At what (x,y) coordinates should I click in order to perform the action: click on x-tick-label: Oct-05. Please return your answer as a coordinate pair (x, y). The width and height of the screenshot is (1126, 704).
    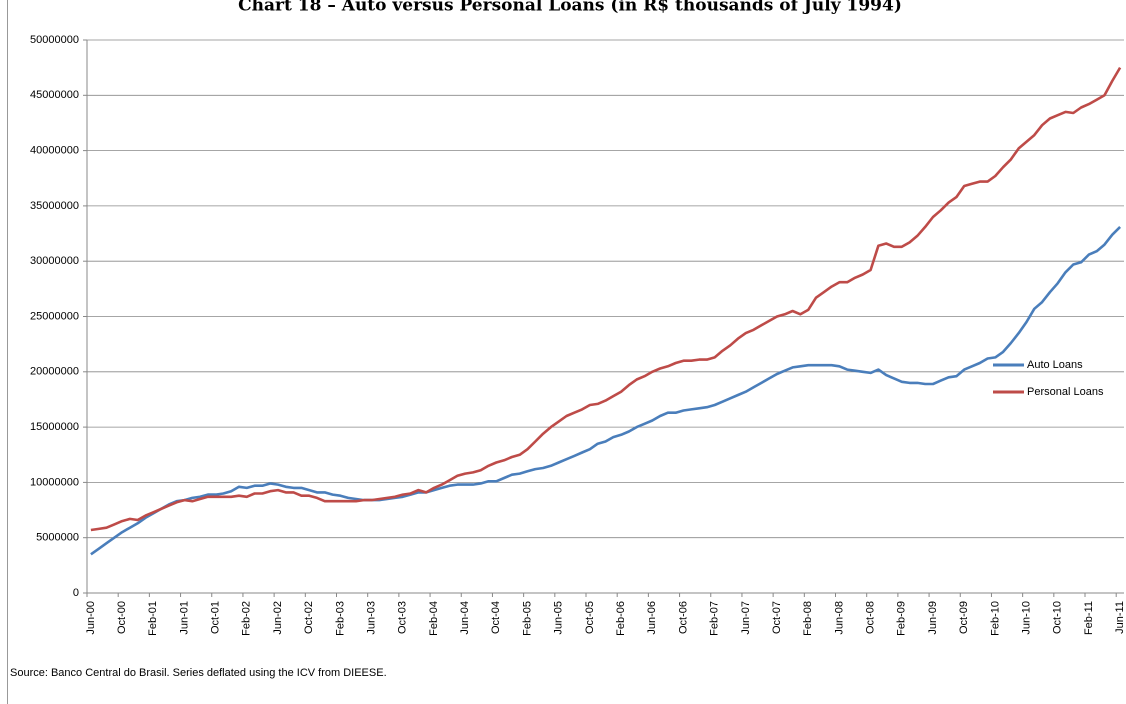
    Looking at the image, I should click on (590, 617).